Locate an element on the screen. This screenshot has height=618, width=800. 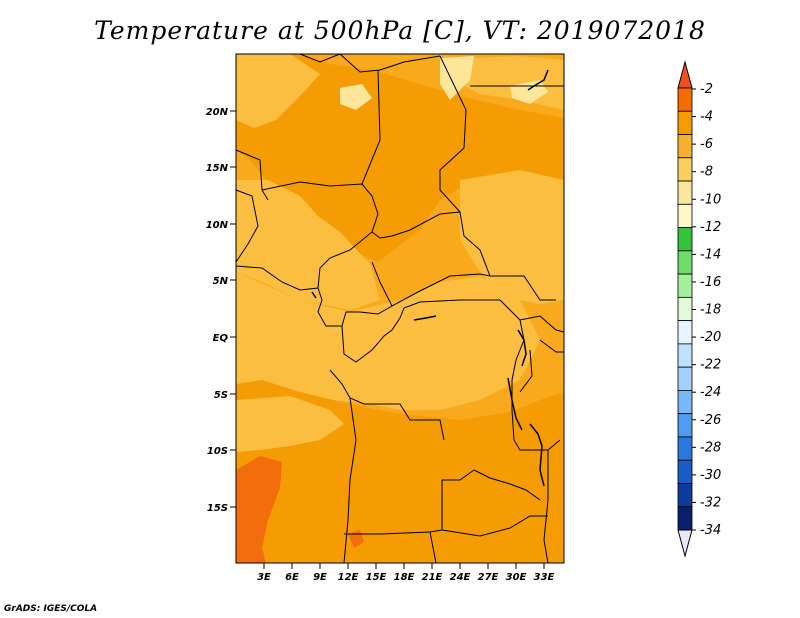
colorbar-label: -20 is located at coordinates (710, 337).